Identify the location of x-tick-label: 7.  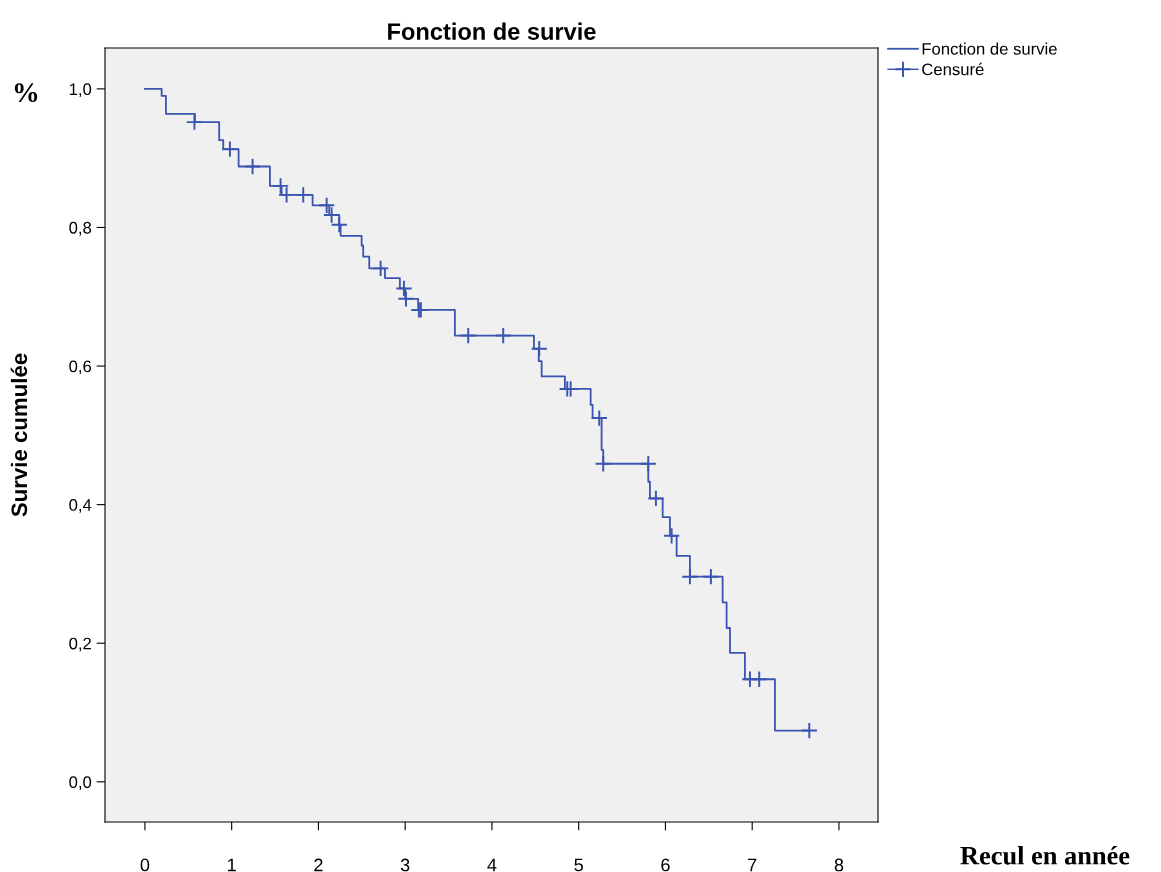
(752, 865).